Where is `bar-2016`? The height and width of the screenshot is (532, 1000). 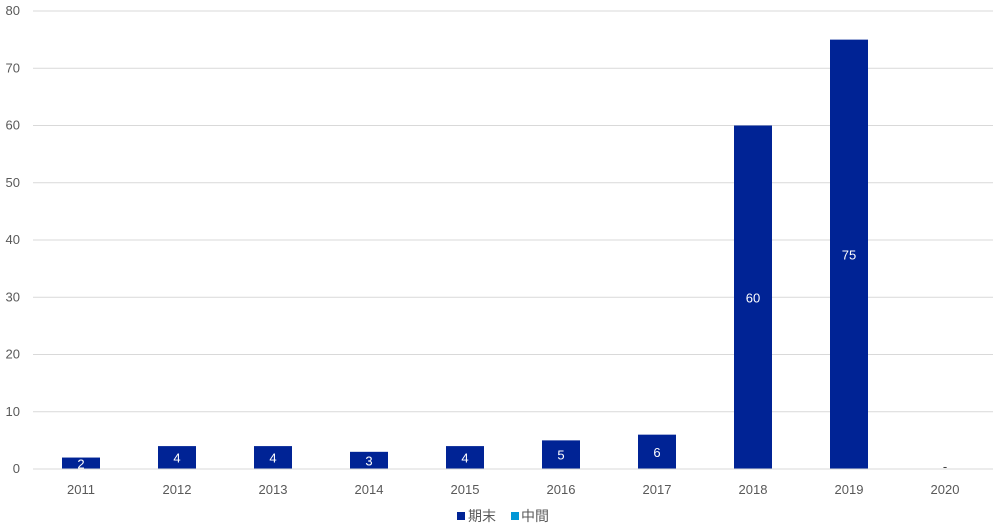
bar-2016 is located at coordinates (561, 454).